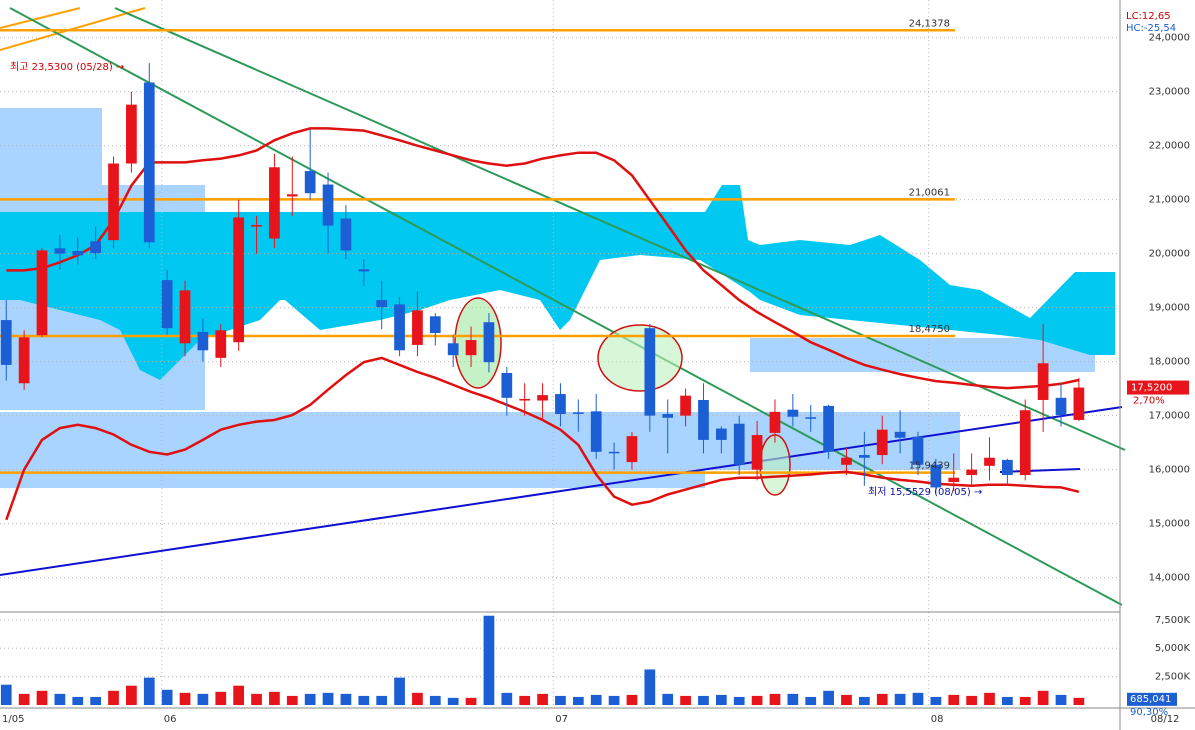 The height and width of the screenshot is (730, 1195). Describe the element at coordinates (352, 450) in the screenshot. I see `cloud-block` at that location.